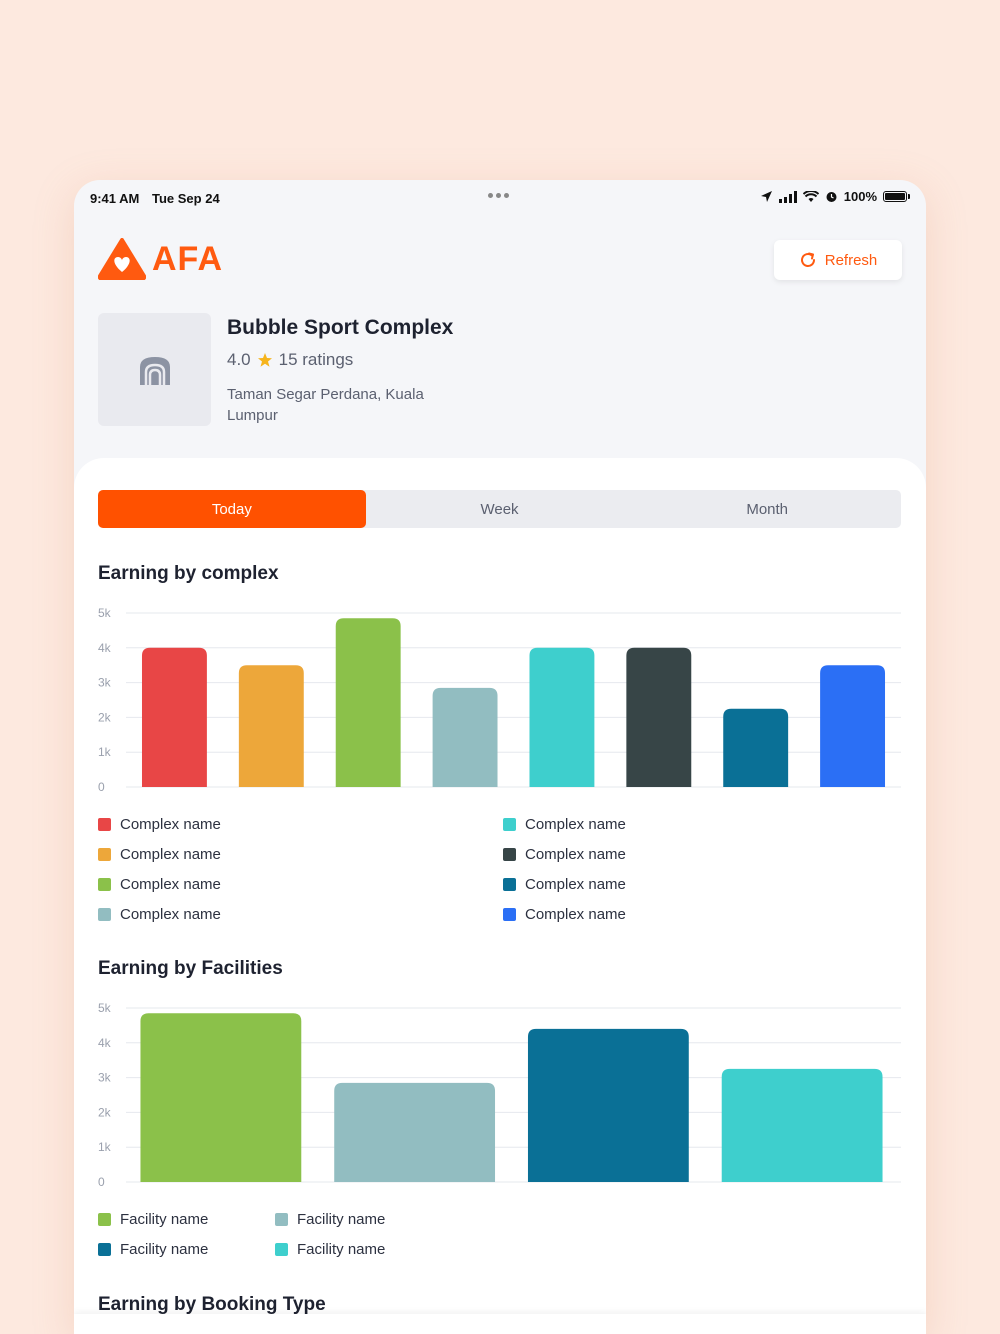 The height and width of the screenshot is (1334, 1000). I want to click on complex-earnings-chart: 0 1k 2k 3k 4k 5k, so click(499, 700).